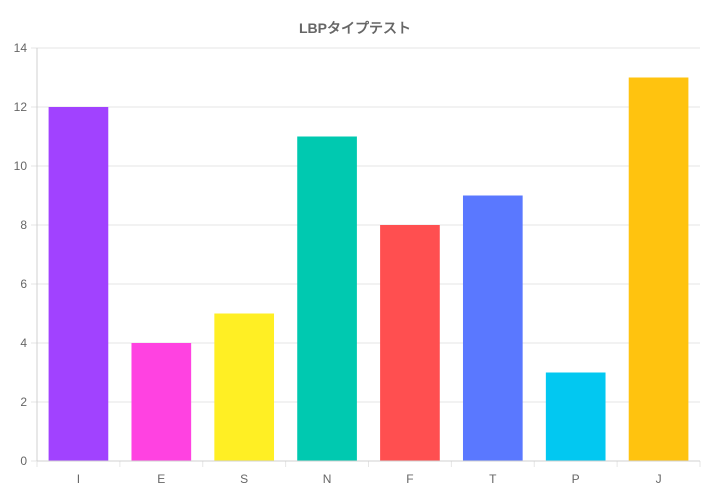 Image resolution: width=710 pixels, height=500 pixels. Describe the element at coordinates (21, 254) in the screenshot. I see `y-axis-tick-labels: 0 2 4 6 8 10 12 14` at that location.